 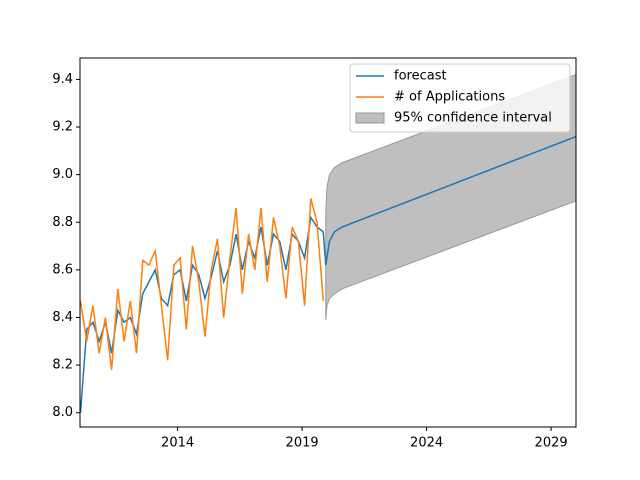 I want to click on x-tick-label: 2019, so click(x=302, y=443).